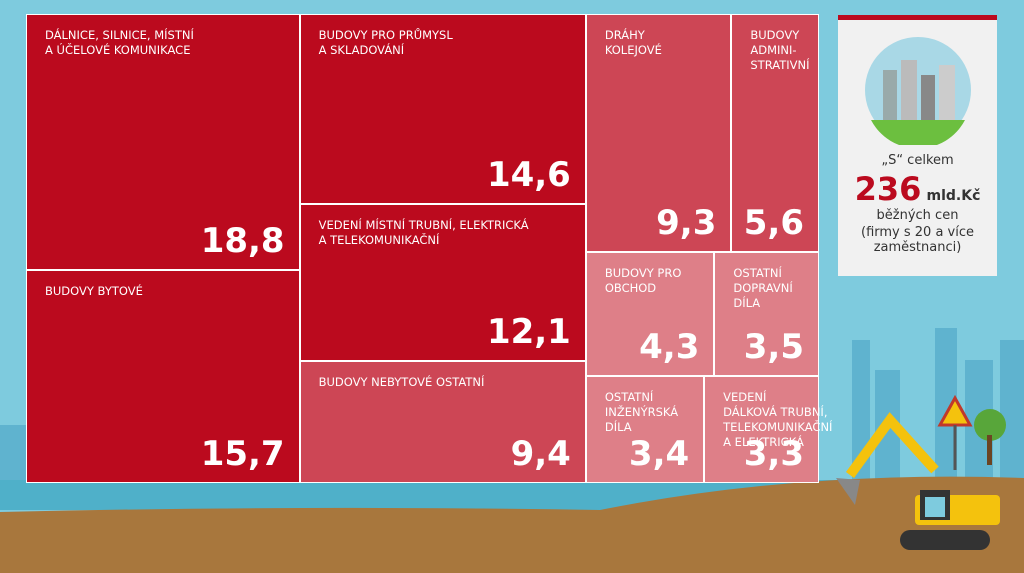  Describe the element at coordinates (773, 222) in the screenshot. I see `tile-value: 5,6` at that location.